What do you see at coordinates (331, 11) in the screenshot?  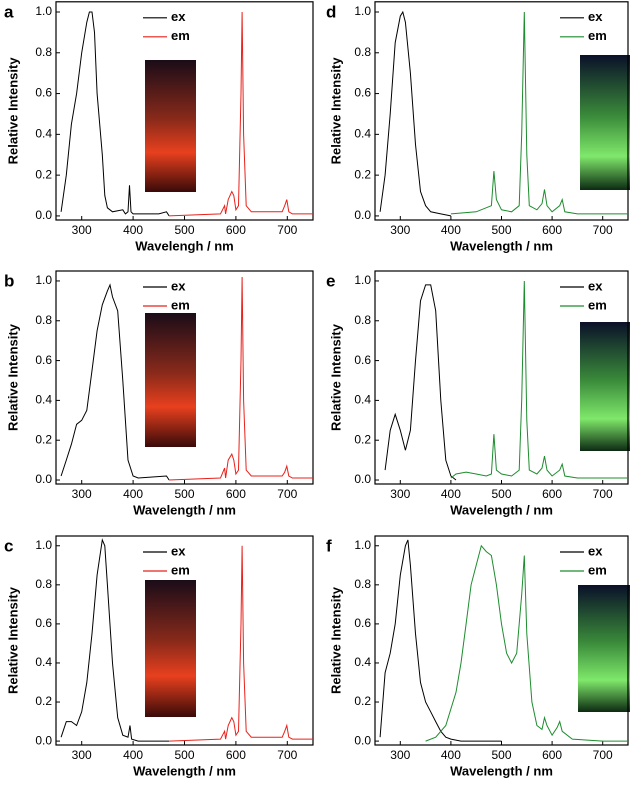 I see `panel-label: d` at bounding box center [331, 11].